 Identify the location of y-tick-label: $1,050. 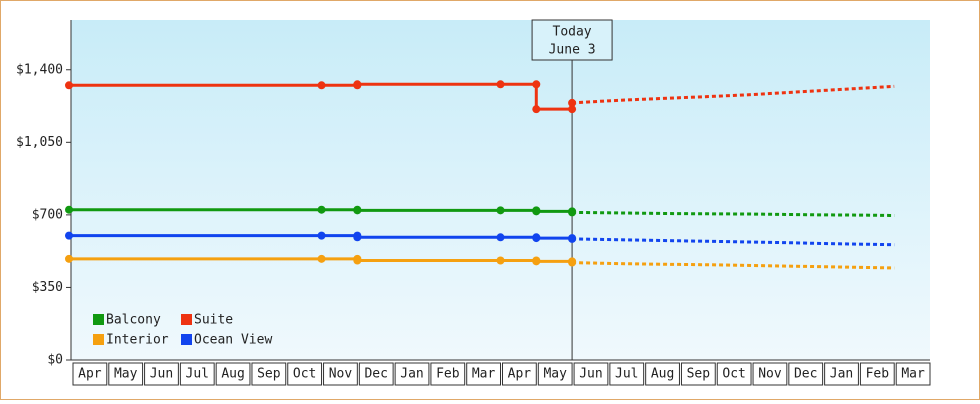
(39, 142).